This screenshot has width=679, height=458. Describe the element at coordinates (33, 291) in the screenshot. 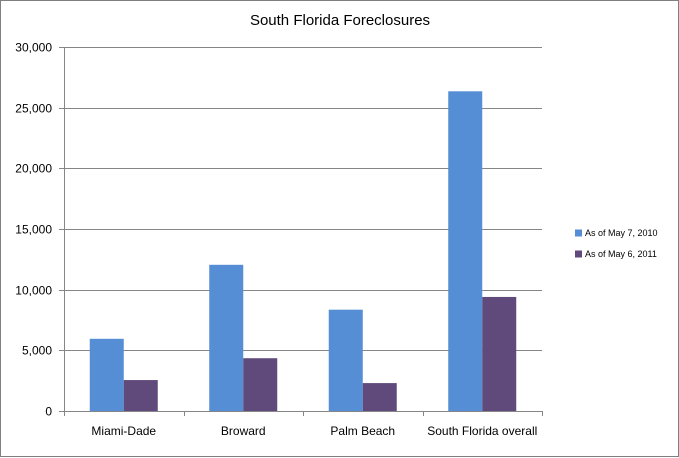

I see `y-tick-label: 10,000` at that location.